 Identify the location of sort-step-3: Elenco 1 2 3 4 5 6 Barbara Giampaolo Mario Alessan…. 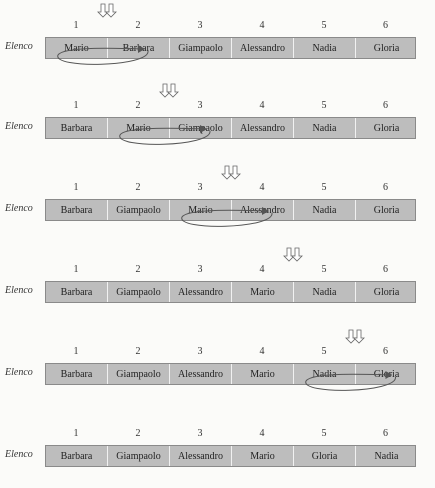
(217, 194).